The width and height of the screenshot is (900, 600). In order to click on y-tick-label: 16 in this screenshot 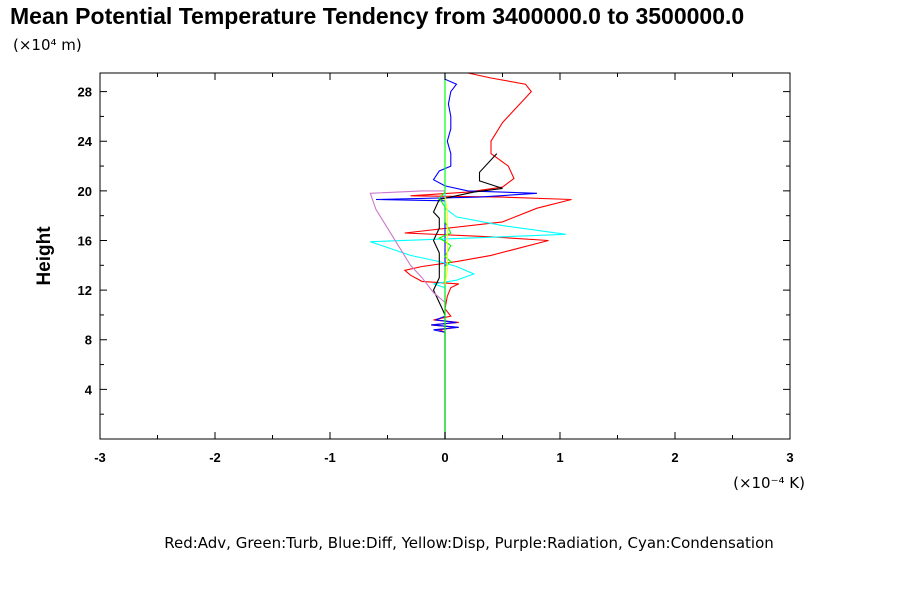, I will do `click(85, 240)`.